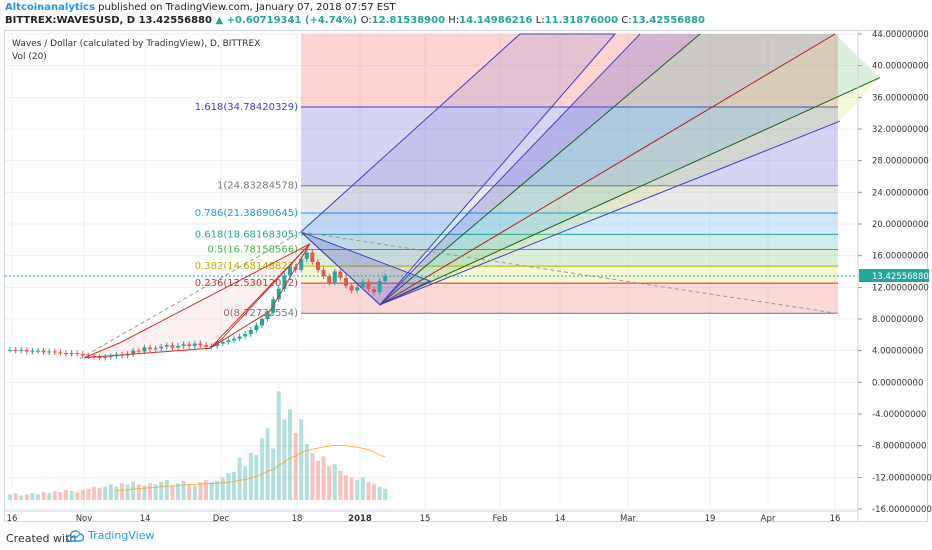 This screenshot has height=550, width=932. Describe the element at coordinates (246, 283) in the screenshot. I see `fib-level-label: 0.236(12.53012032)` at that location.